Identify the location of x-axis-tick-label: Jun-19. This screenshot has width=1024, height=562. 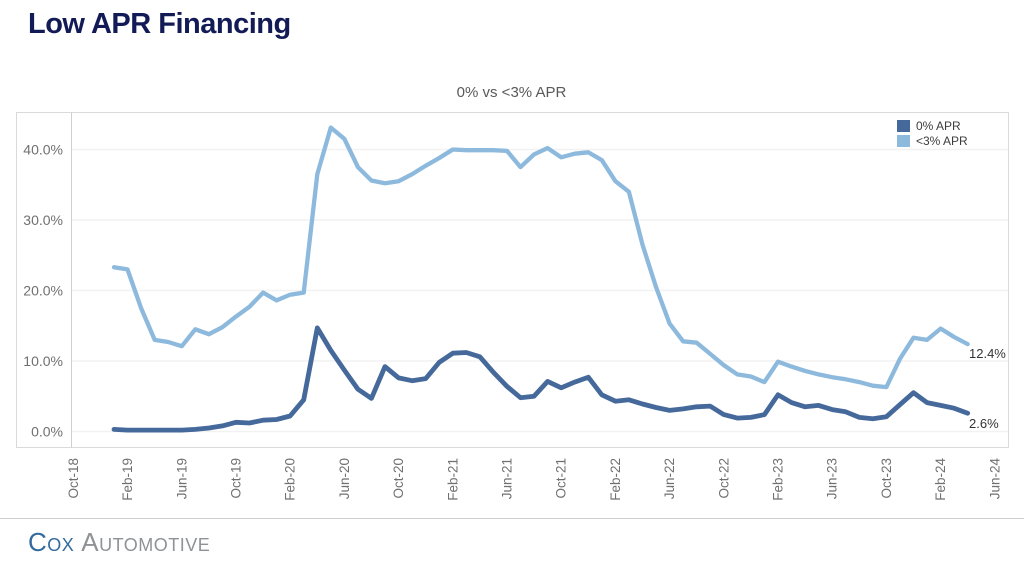
(181, 478).